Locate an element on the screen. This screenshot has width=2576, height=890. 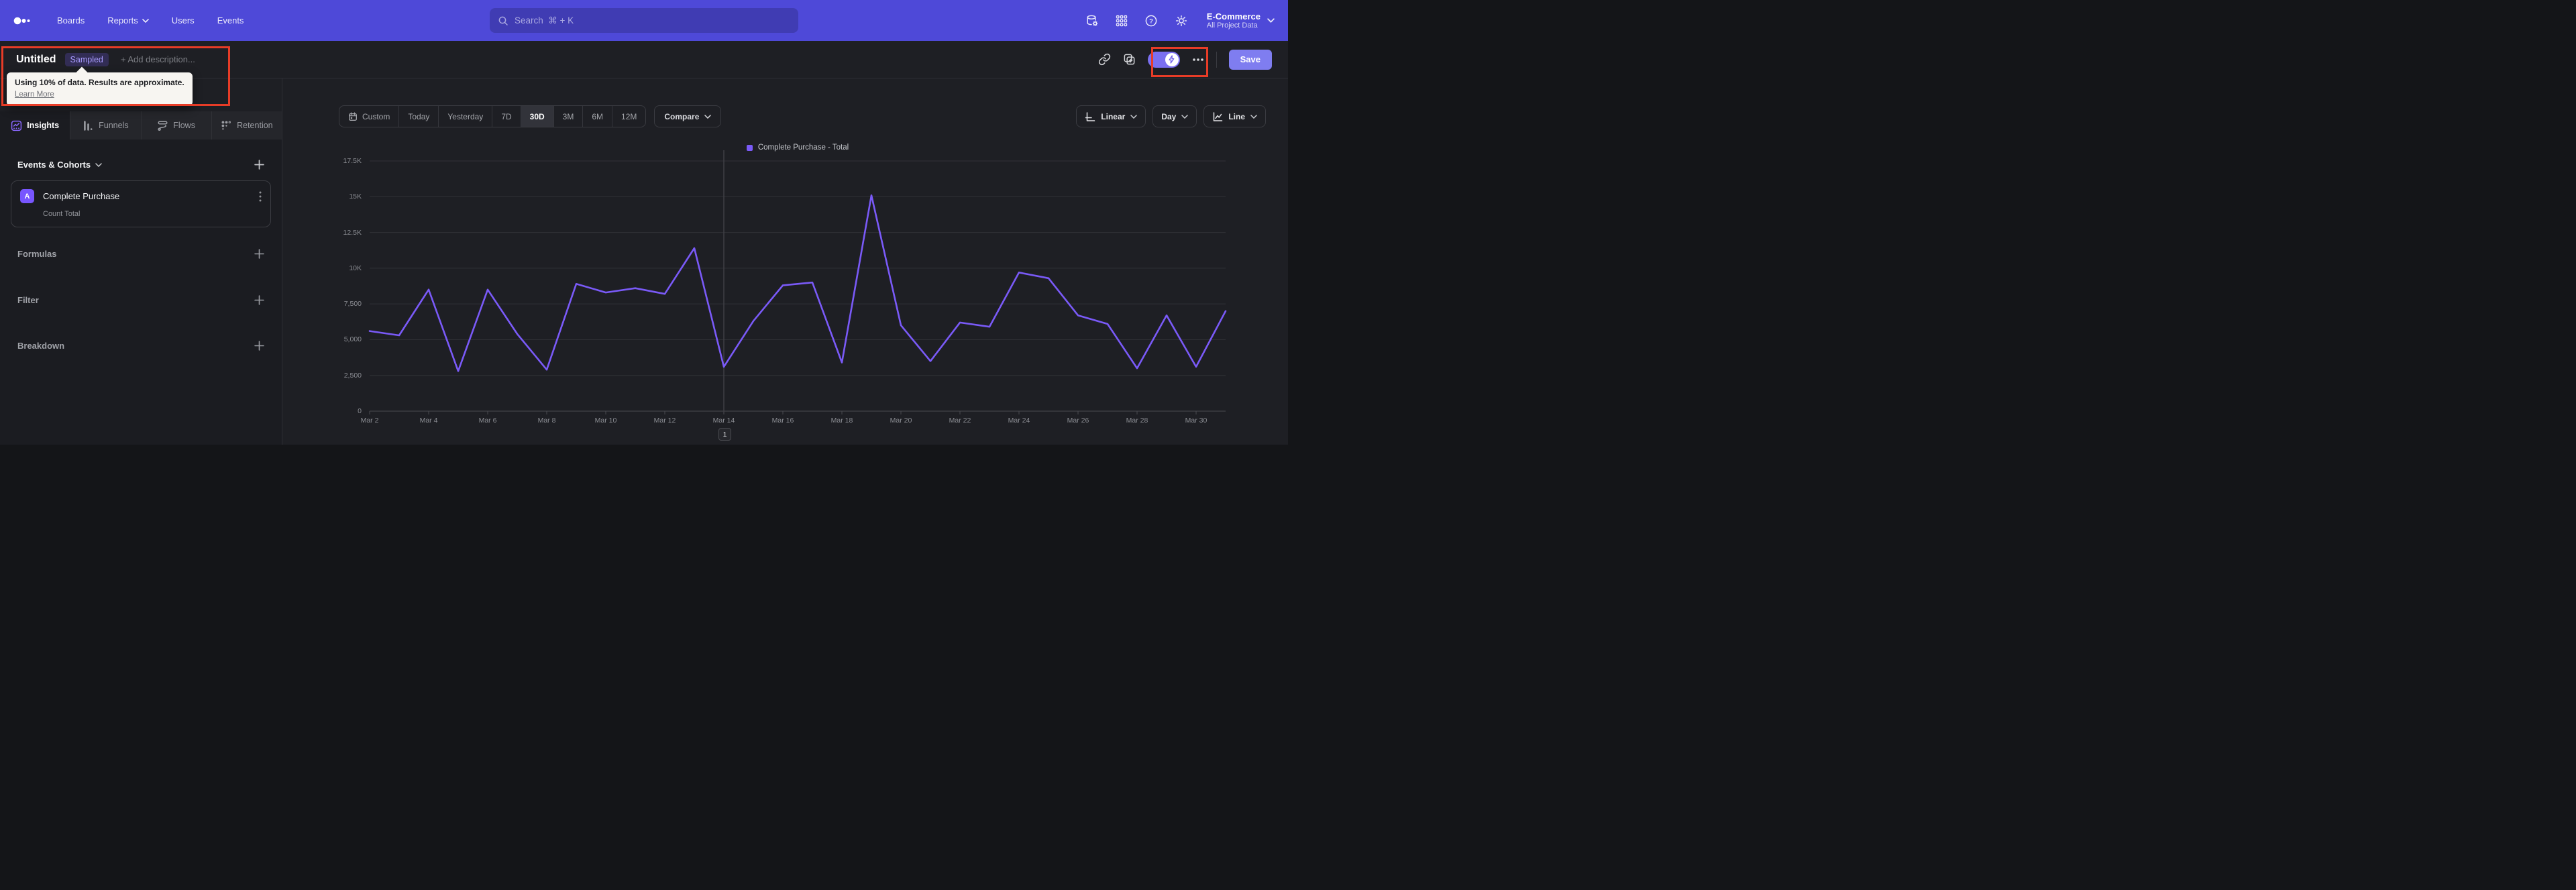
x-tick-label: Mar 14 is located at coordinates (723, 420).